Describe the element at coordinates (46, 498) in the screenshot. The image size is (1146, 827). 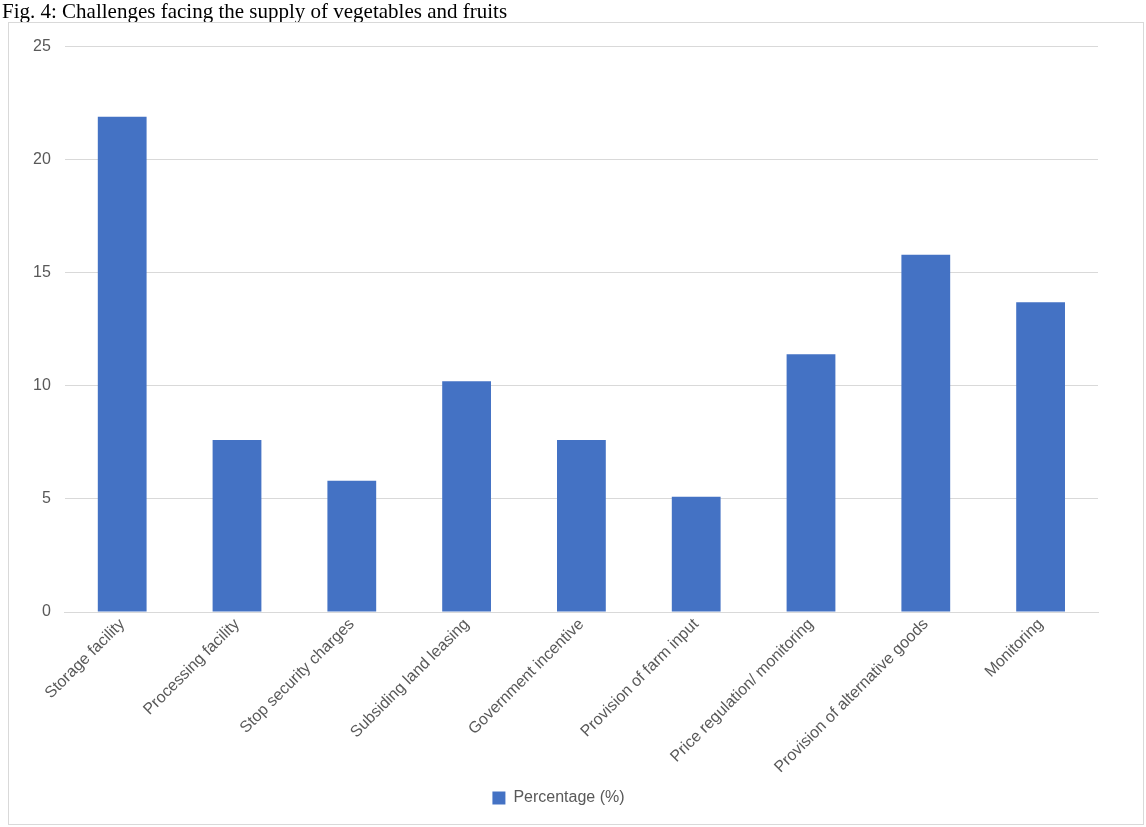
I see `y-tick-label: 5` at that location.